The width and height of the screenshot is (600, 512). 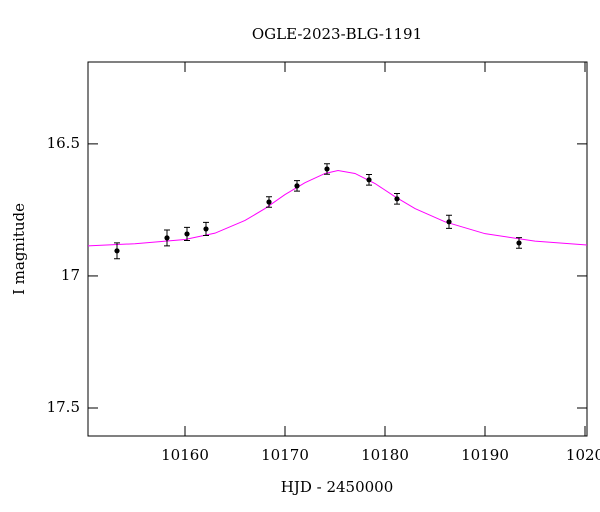 I want to click on model-curve, so click(x=337, y=208).